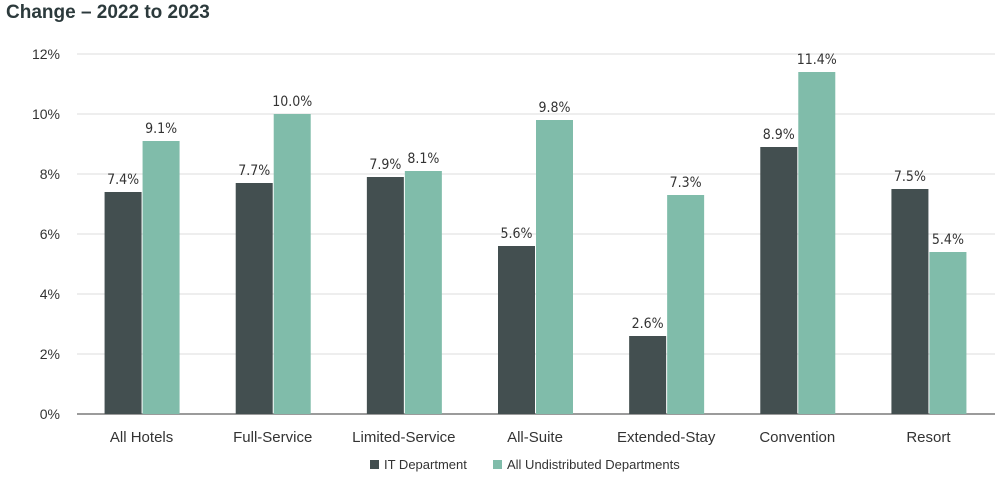 Image resolution: width=1000 pixels, height=480 pixels. I want to click on data-label: 10.0%, so click(292, 102).